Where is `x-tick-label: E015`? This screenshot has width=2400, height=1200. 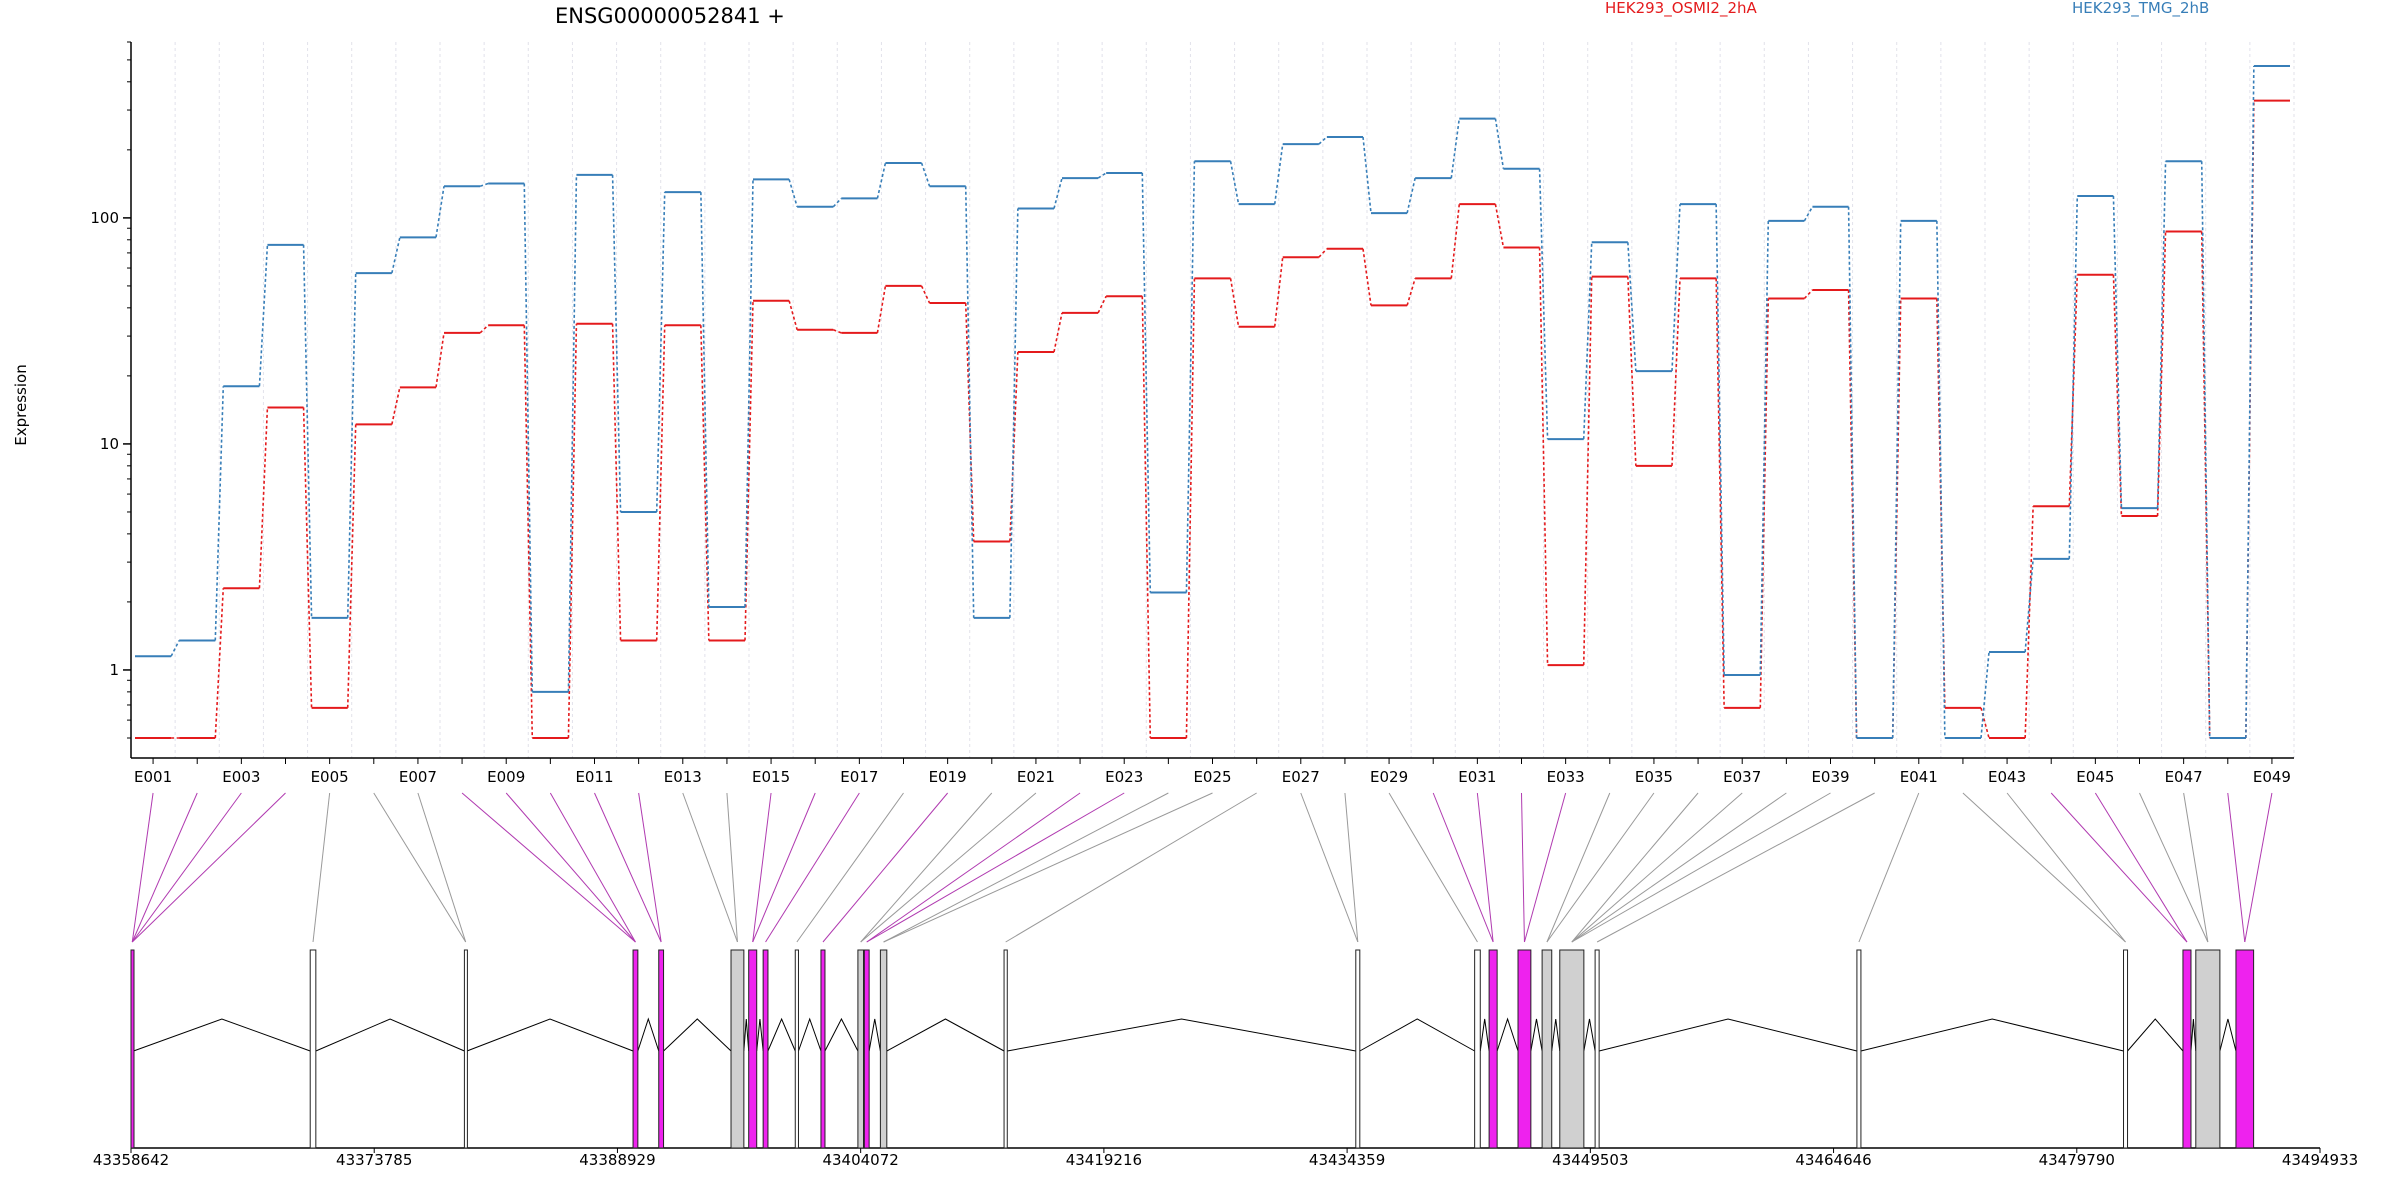
x-tick-label: E015 is located at coordinates (771, 777).